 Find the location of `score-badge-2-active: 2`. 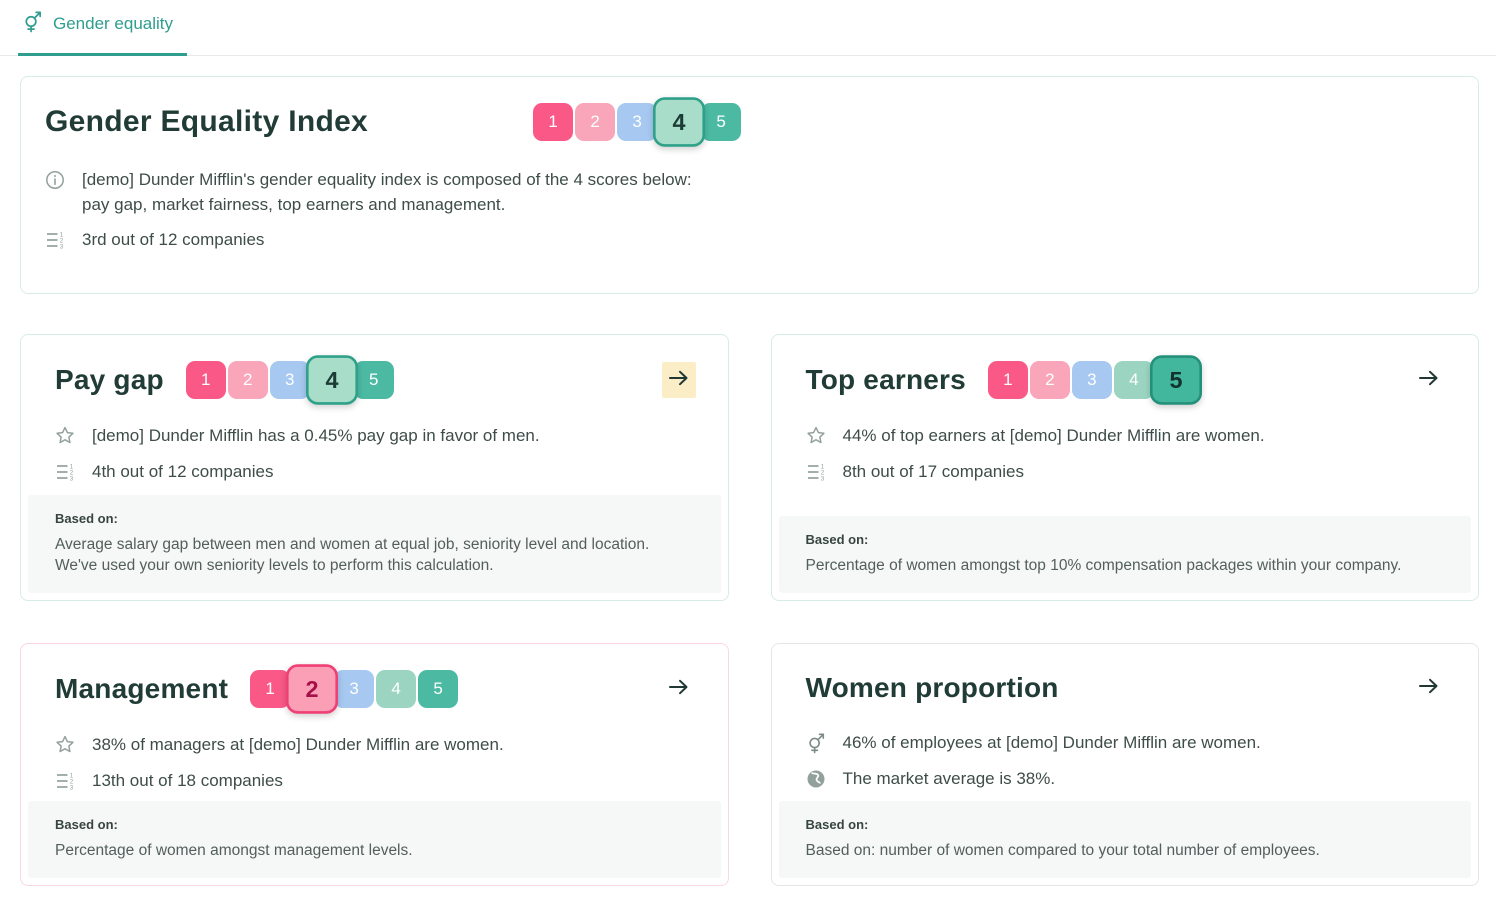

score-badge-2-active: 2 is located at coordinates (312, 689).